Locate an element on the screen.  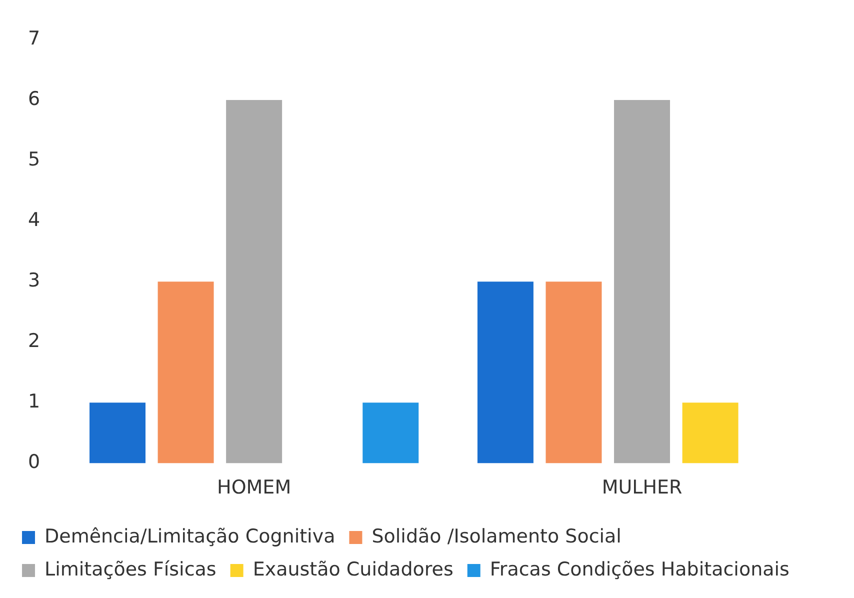
legend-label: Fracas Condições Habitacionais is located at coordinates (640, 569).